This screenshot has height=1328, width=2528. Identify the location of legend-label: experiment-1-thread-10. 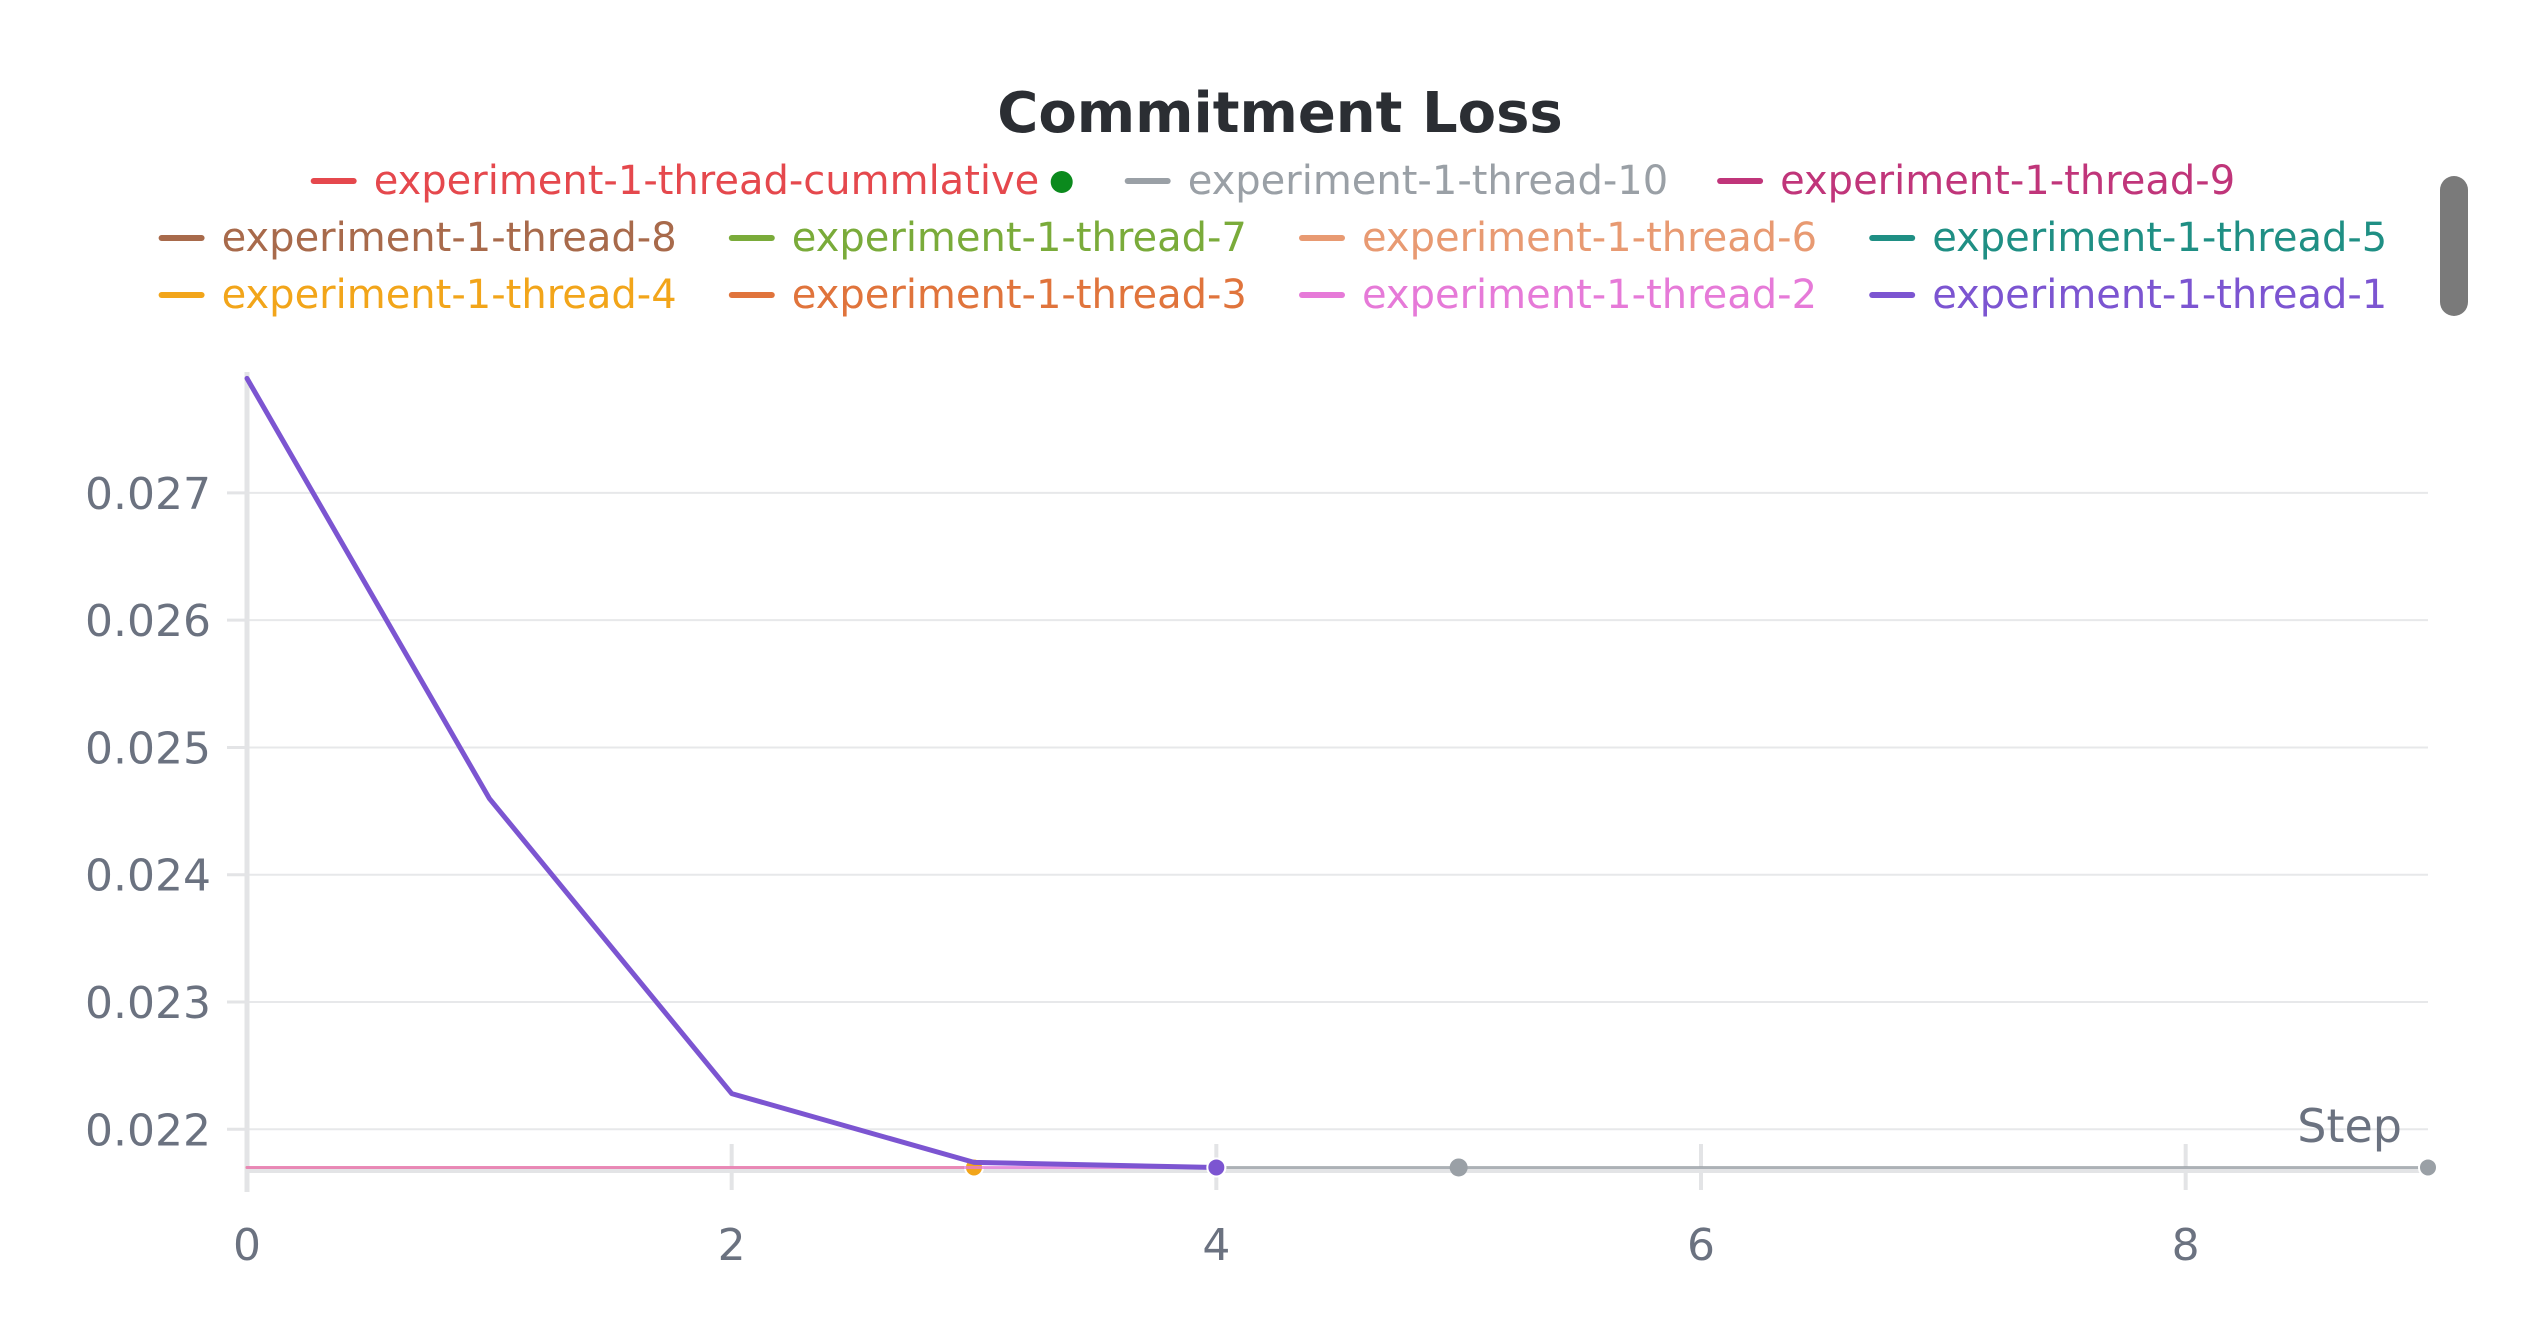
(1428, 181).